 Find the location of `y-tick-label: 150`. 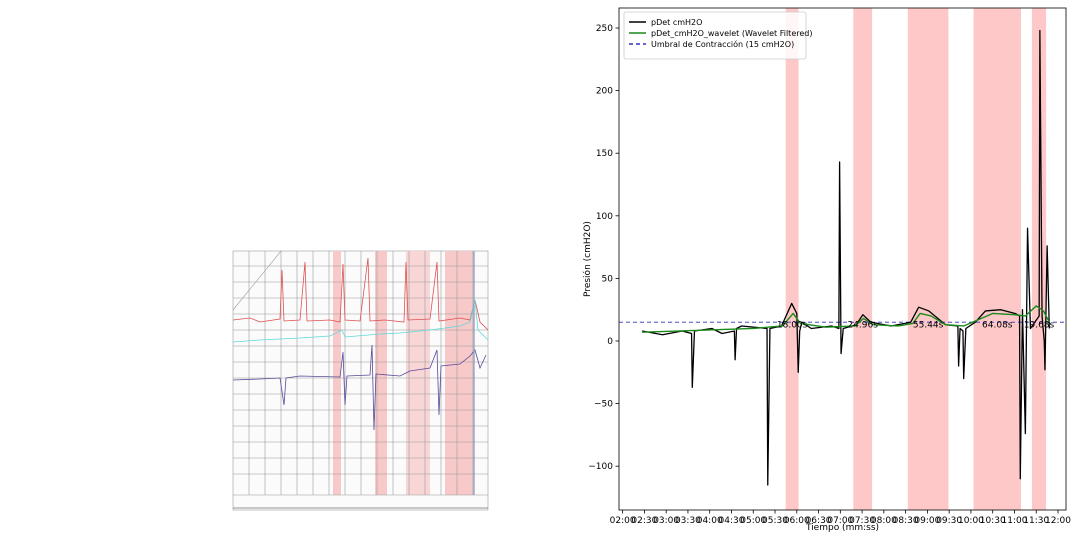

y-tick-label: 150 is located at coordinates (604, 154).